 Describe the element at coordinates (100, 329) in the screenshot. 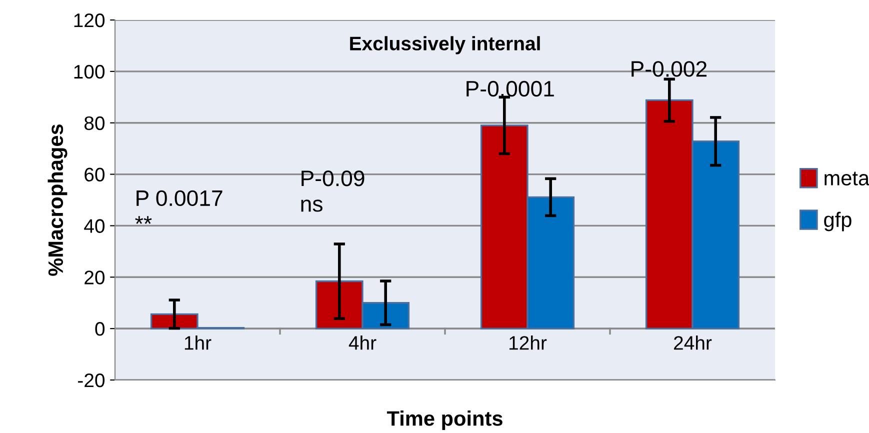

I see `y-tick-label: 0` at that location.